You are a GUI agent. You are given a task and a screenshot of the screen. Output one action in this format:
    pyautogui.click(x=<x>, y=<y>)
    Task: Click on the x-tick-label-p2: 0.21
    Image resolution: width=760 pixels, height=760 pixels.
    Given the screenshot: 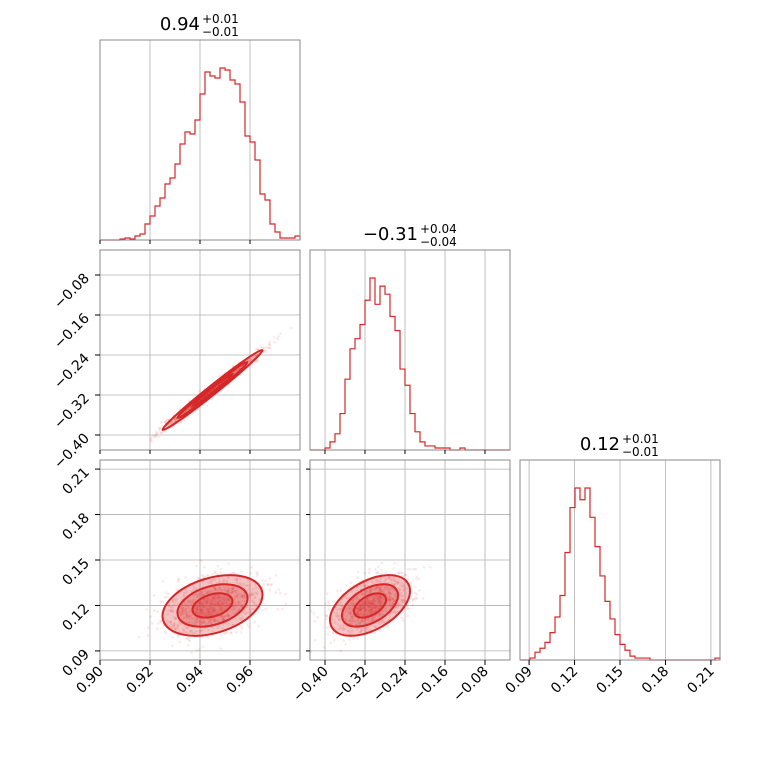 What is the action you would take?
    pyautogui.click(x=700, y=680)
    